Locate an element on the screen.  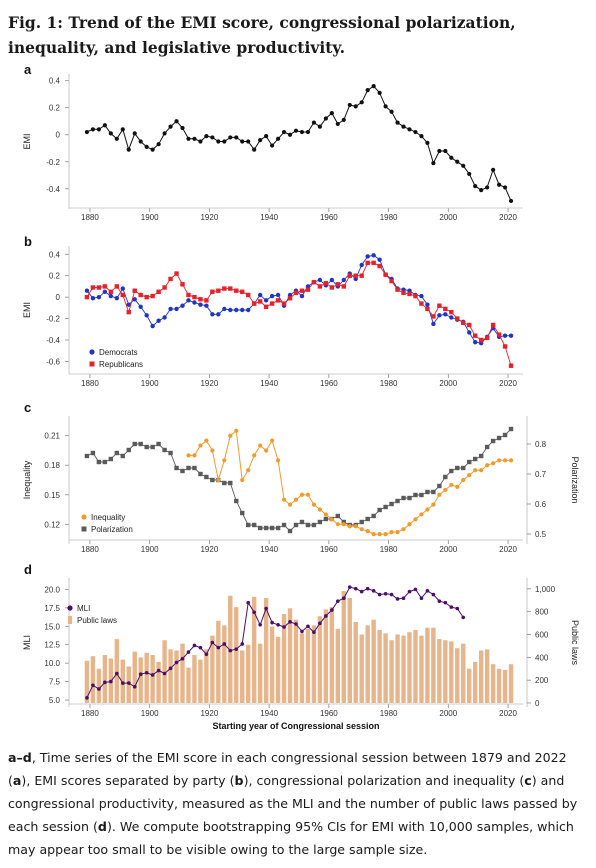
y-tick-label: 15.0 is located at coordinates (52, 626).